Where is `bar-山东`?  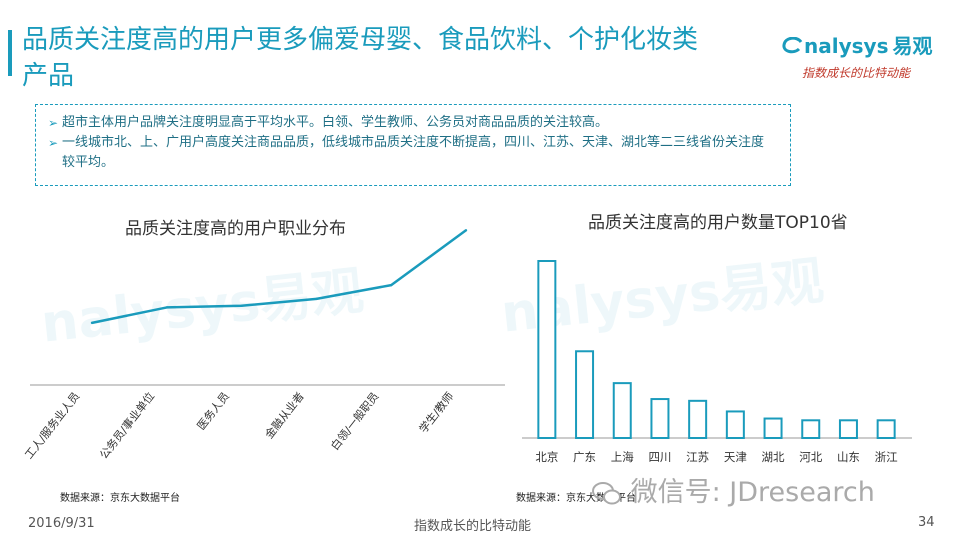
bar-山东 is located at coordinates (848, 429).